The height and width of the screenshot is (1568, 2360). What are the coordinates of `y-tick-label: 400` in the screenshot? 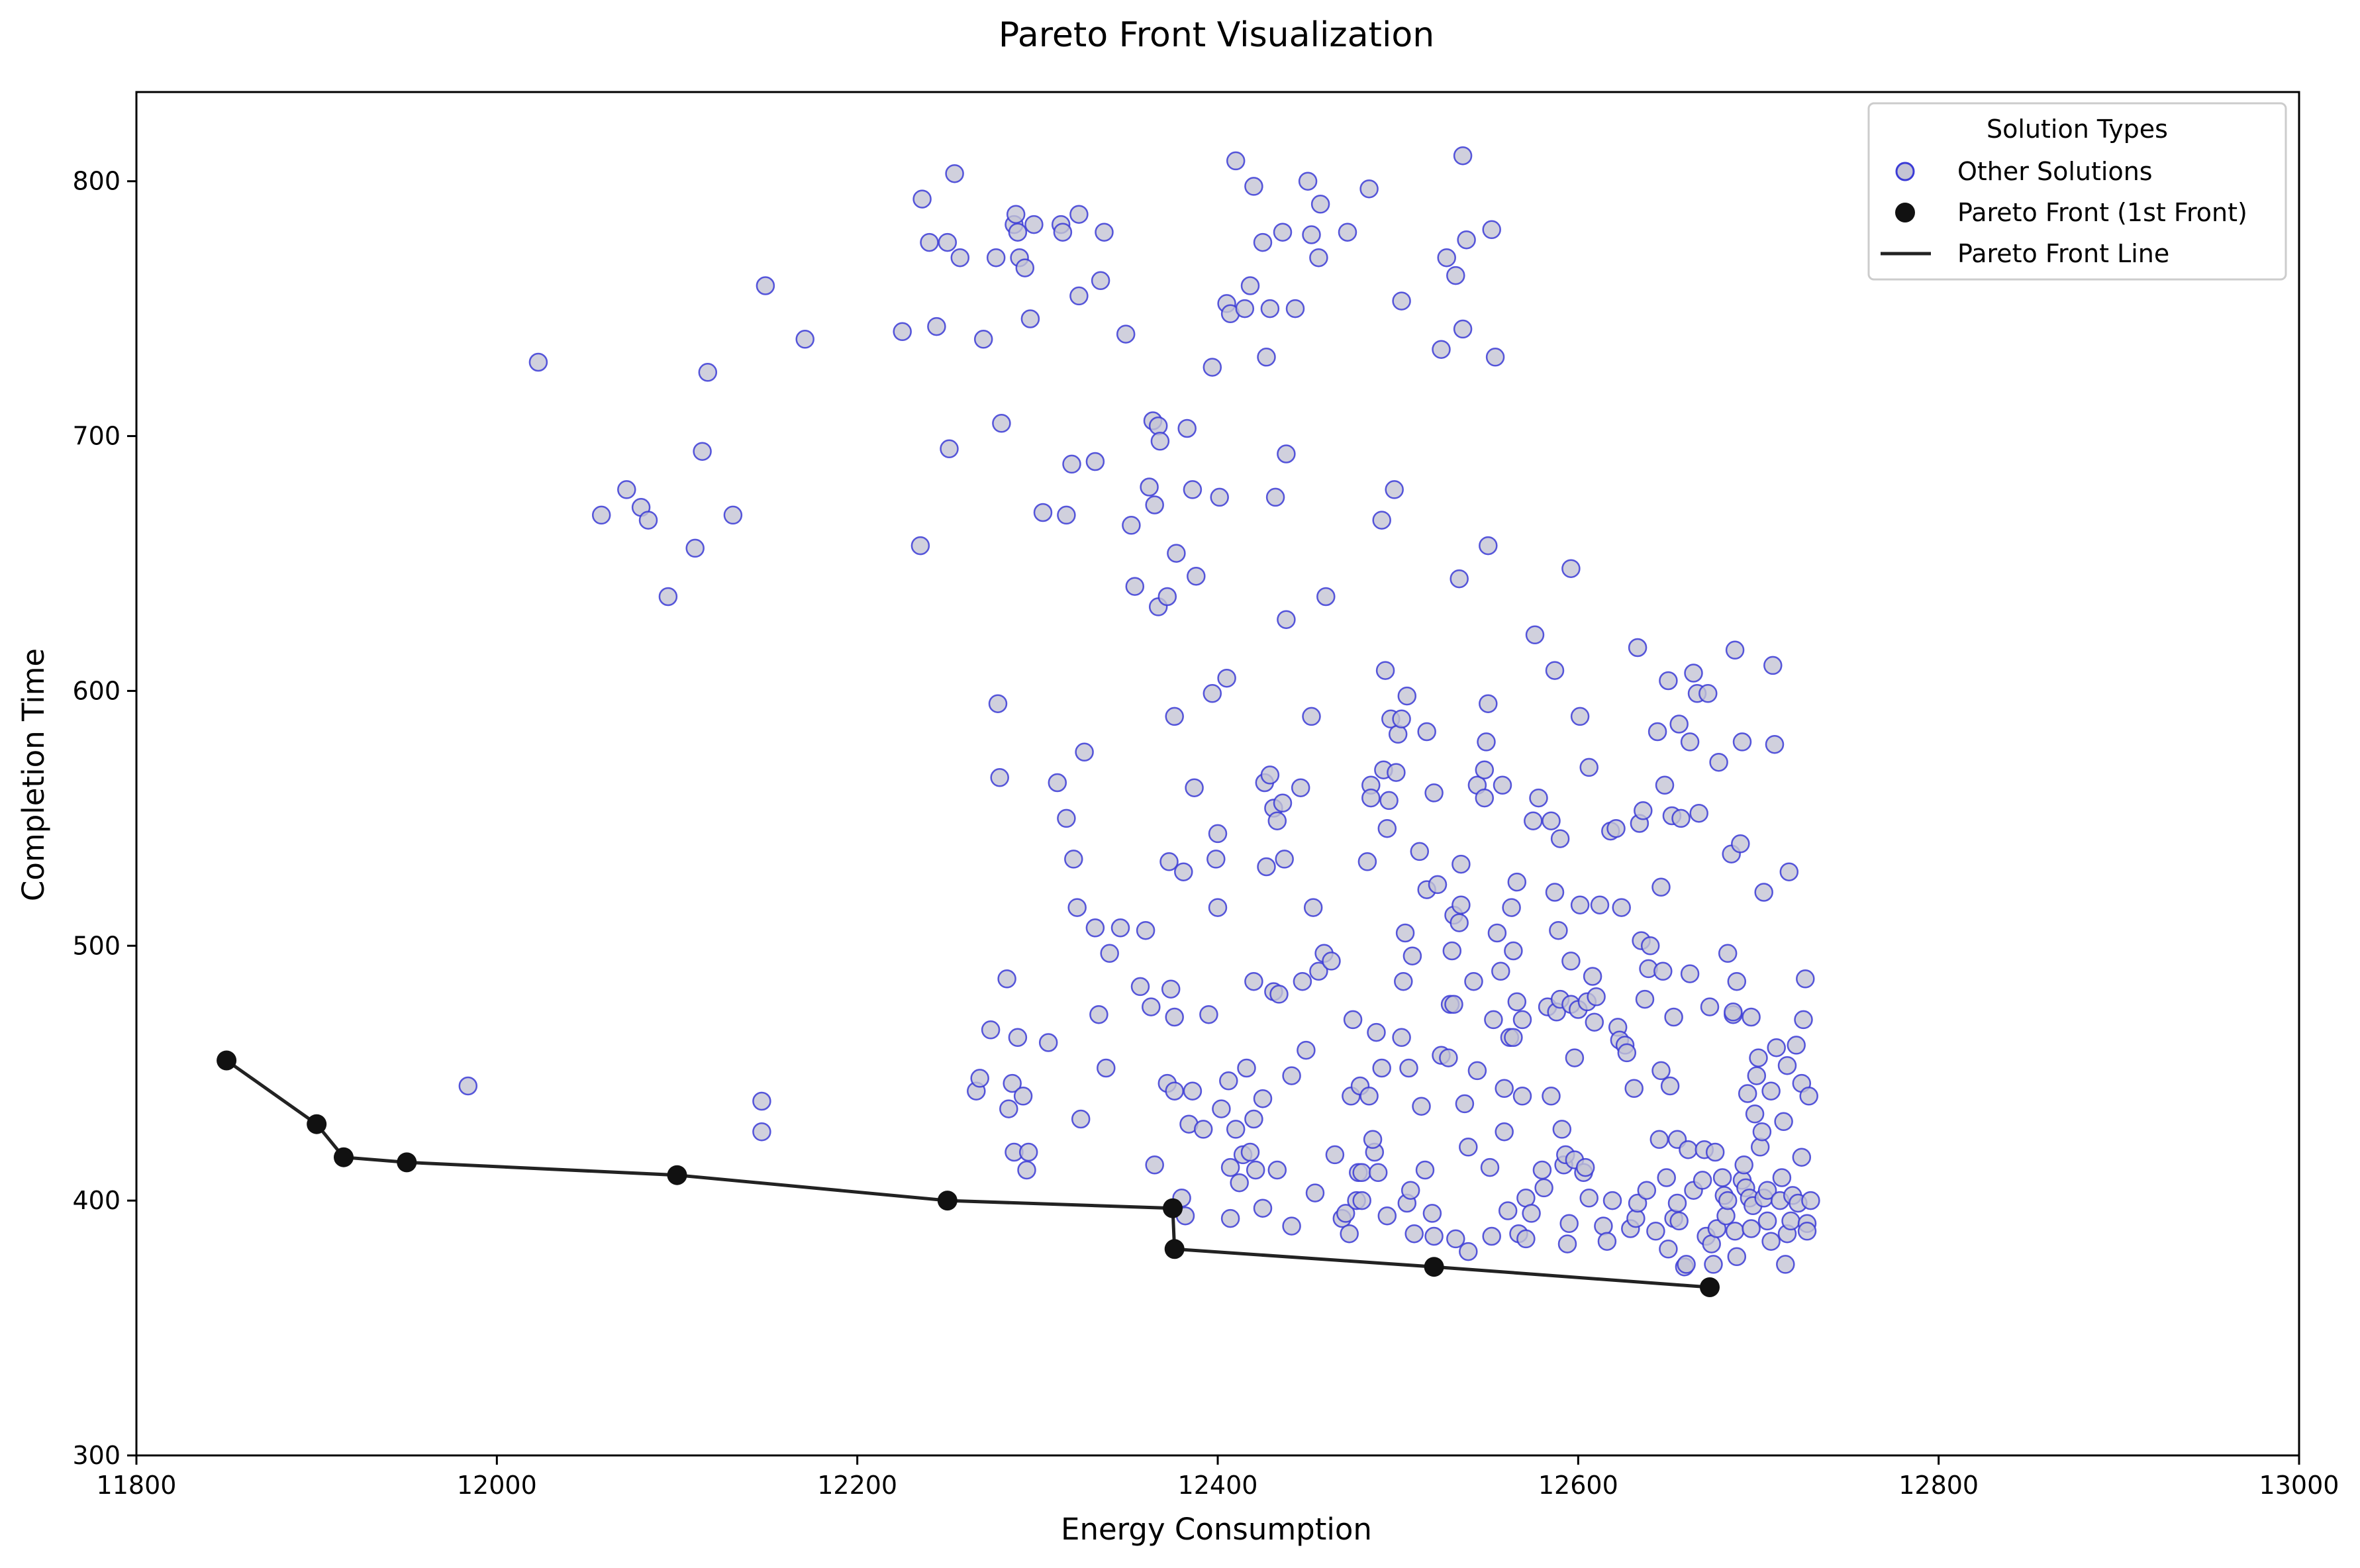 It's located at (96, 1200).